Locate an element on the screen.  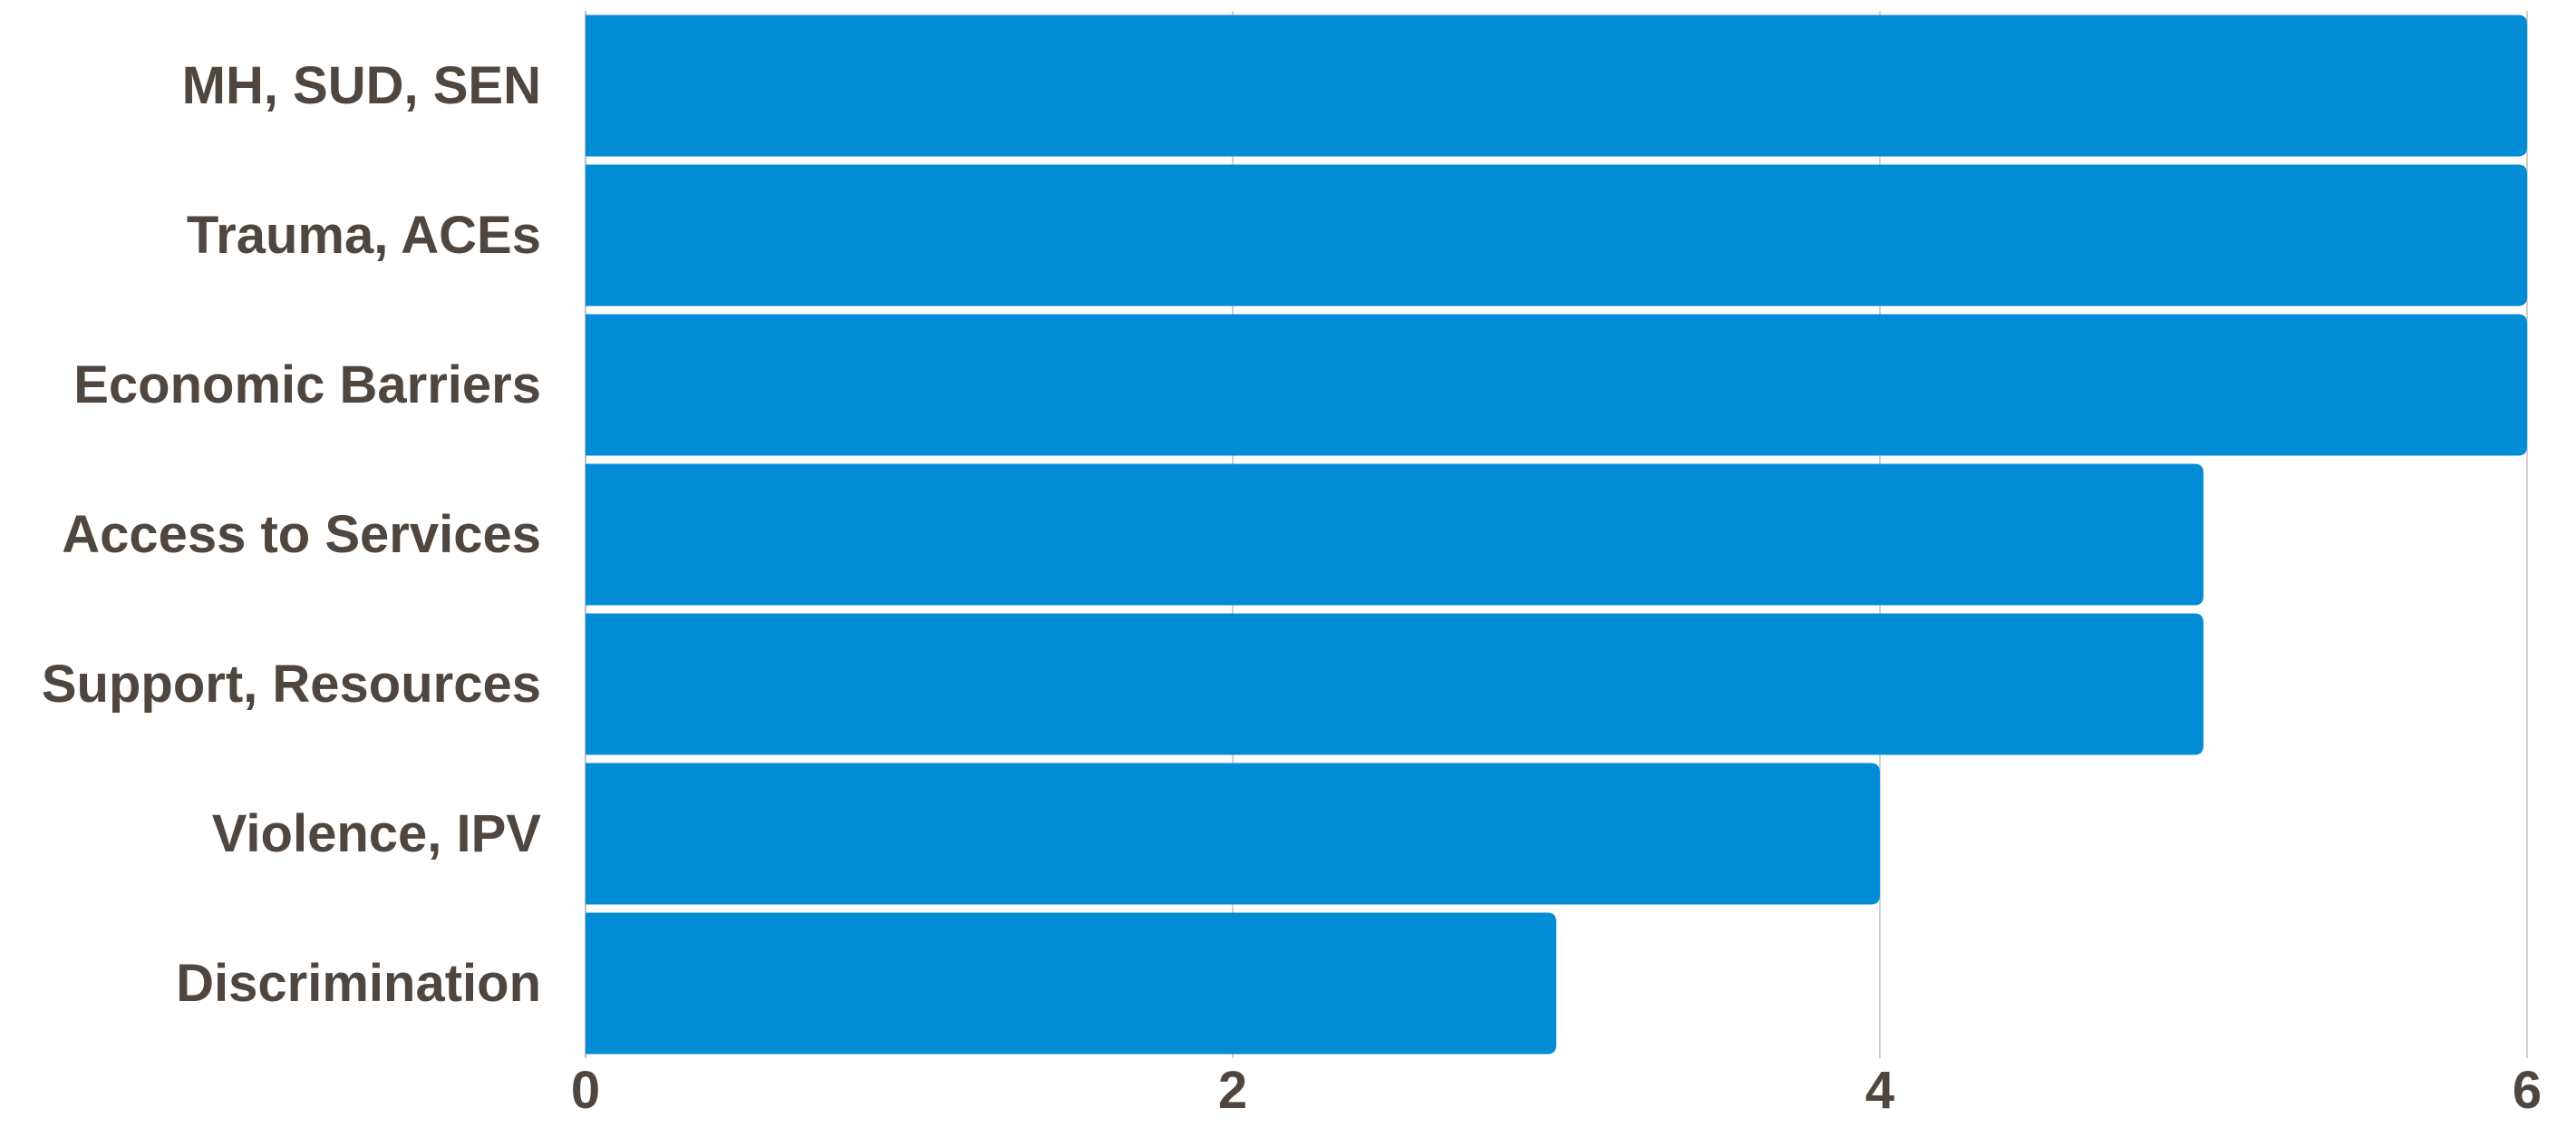
x-axis-ticks: 0 2 4 6 is located at coordinates (1556, 1091).